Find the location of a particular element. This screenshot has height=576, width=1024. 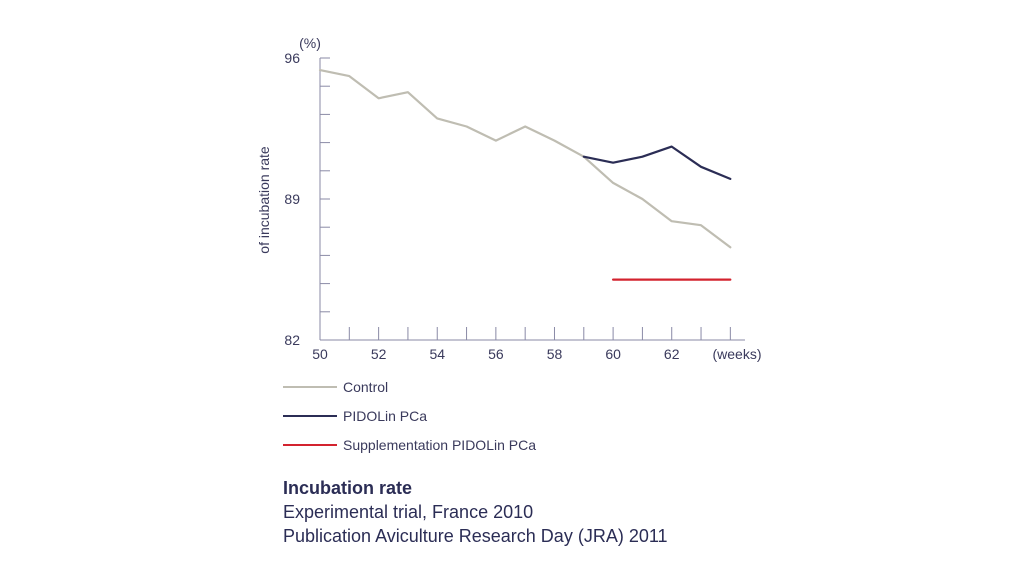

legend-label-control: Control is located at coordinates (366, 386).